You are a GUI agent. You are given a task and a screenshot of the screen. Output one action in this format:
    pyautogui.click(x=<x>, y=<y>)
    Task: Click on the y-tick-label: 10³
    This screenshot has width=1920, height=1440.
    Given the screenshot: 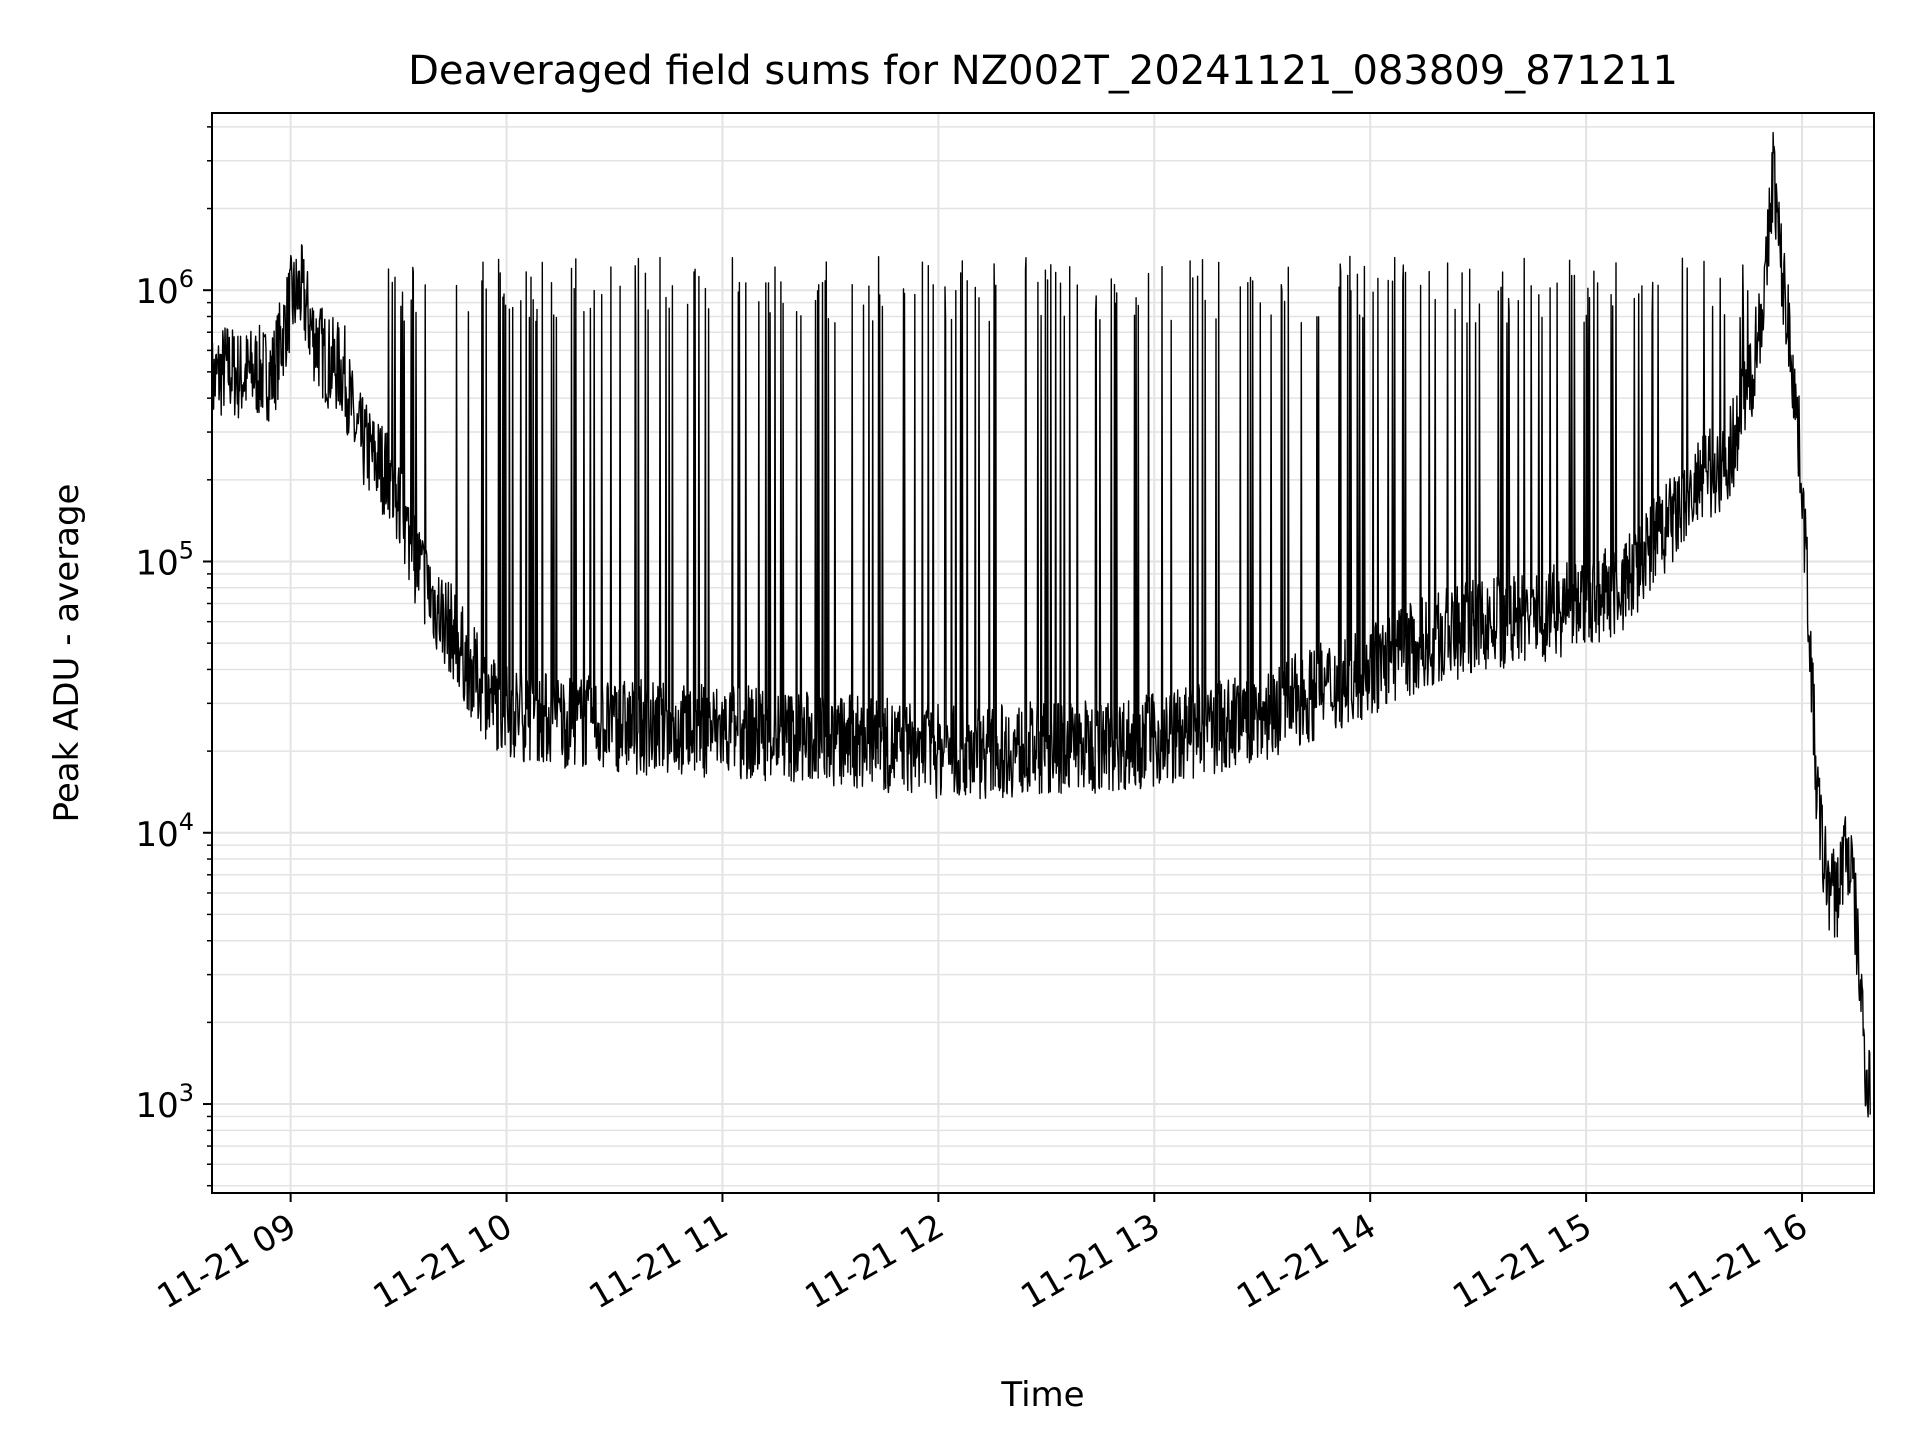 What is the action you would take?
    pyautogui.click(x=164, y=1102)
    